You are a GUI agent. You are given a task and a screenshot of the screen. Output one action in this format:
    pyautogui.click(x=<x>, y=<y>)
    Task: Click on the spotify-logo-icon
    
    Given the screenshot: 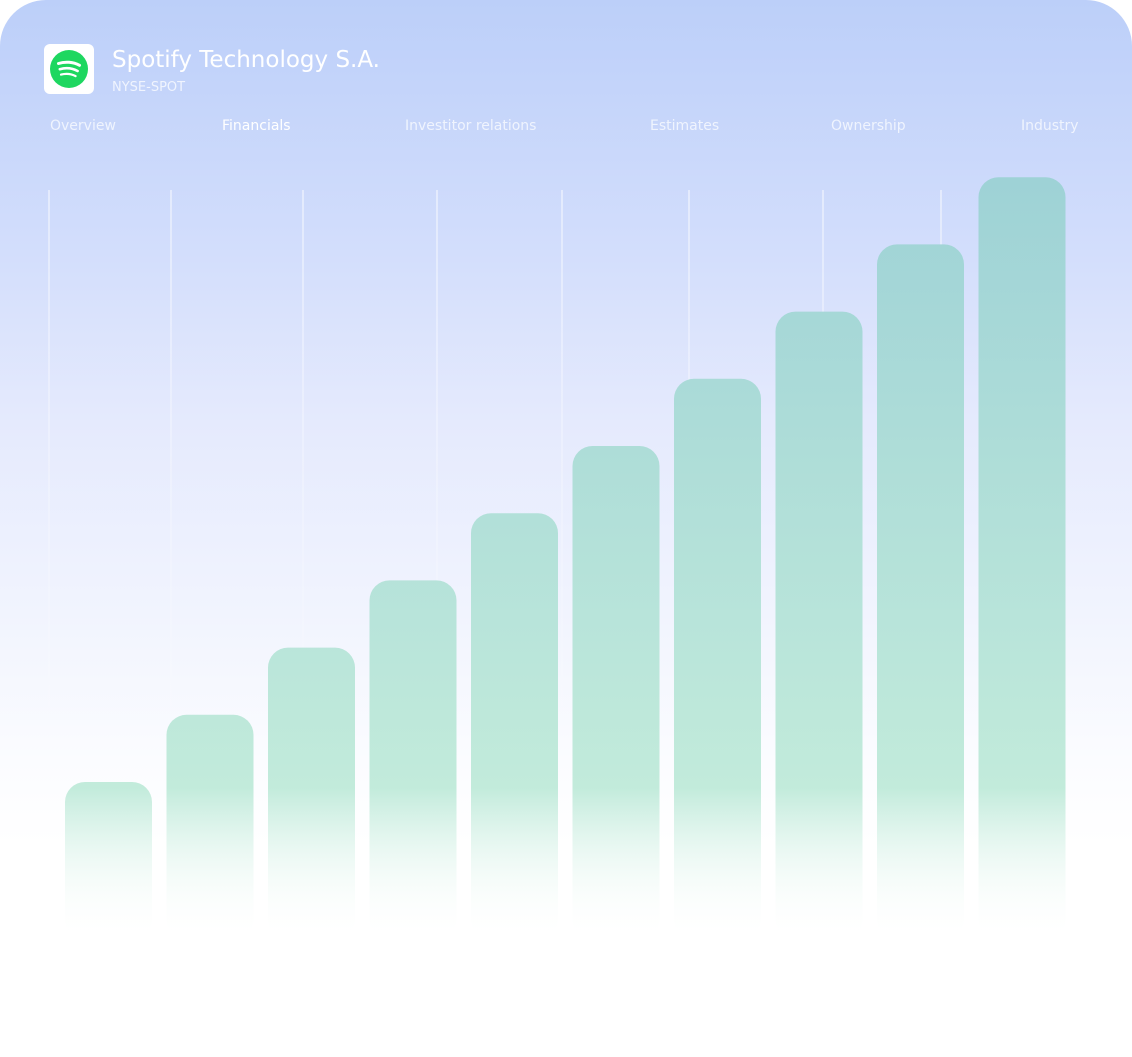 What is the action you would take?
    pyautogui.click(x=69, y=69)
    